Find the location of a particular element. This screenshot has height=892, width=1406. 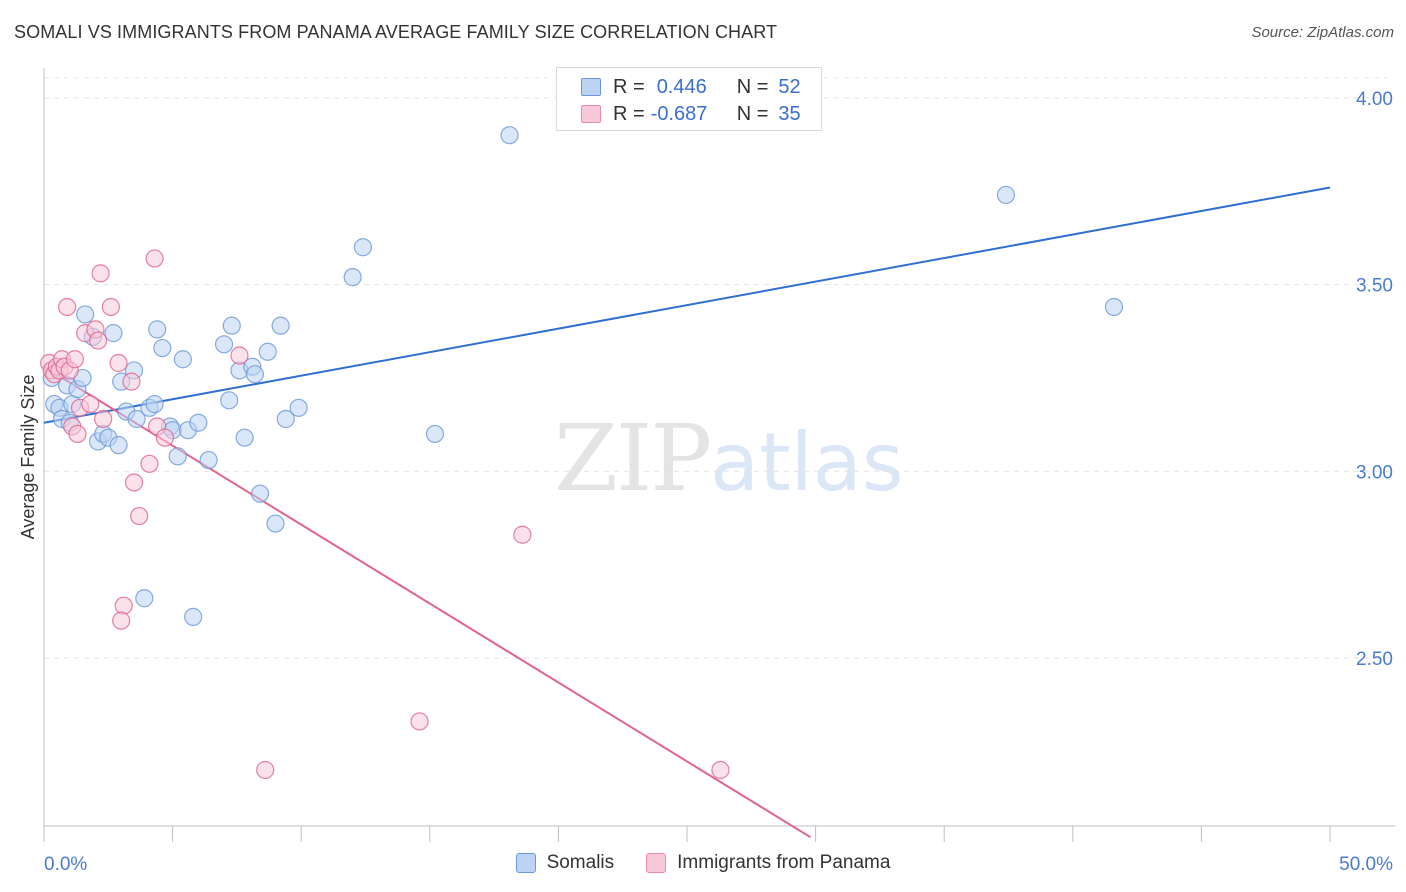

y-axis-label: Average Family Size is located at coordinates (28, 457).